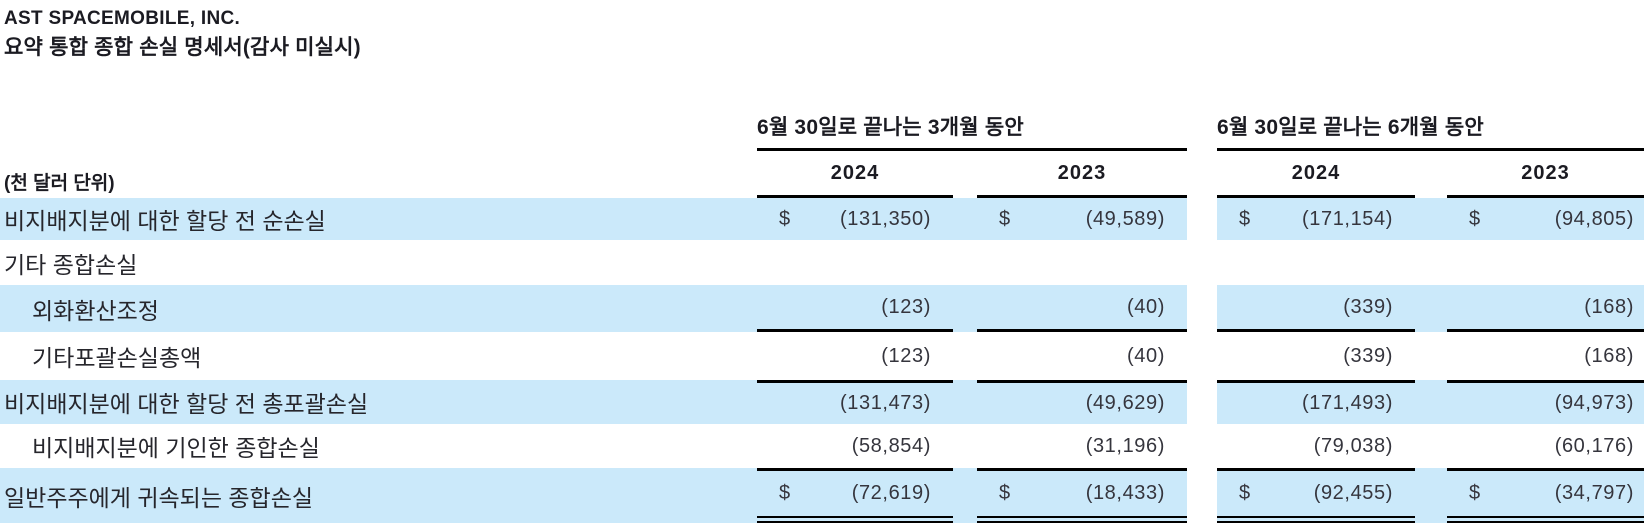 The image size is (1644, 523). Describe the element at coordinates (1353, 445) in the screenshot. I see `cell-value: (79,038)` at that location.